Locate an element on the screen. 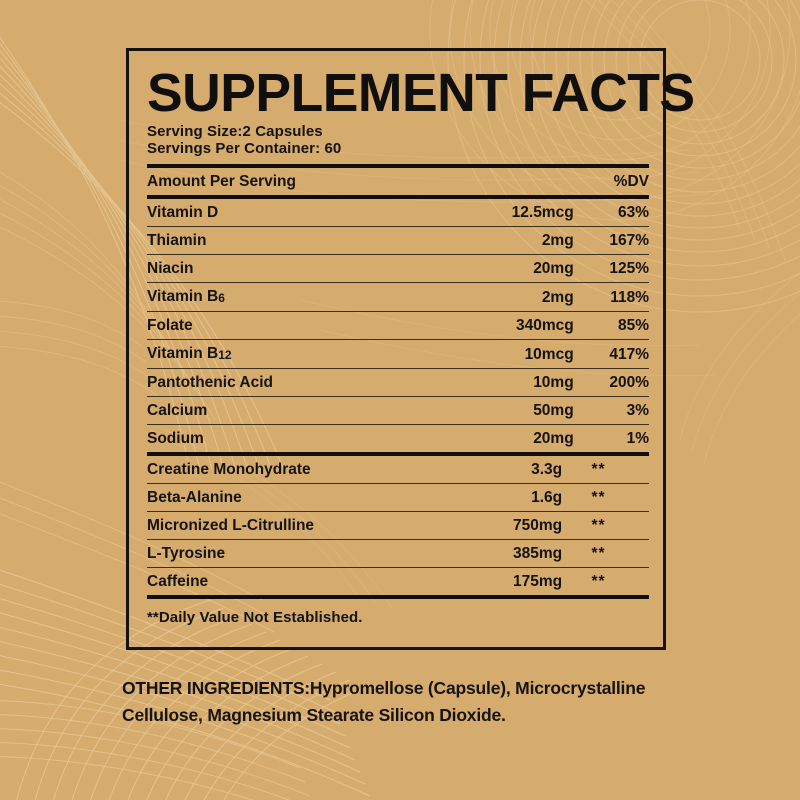  nutrient-name: L-Tyrosine is located at coordinates (289, 553).